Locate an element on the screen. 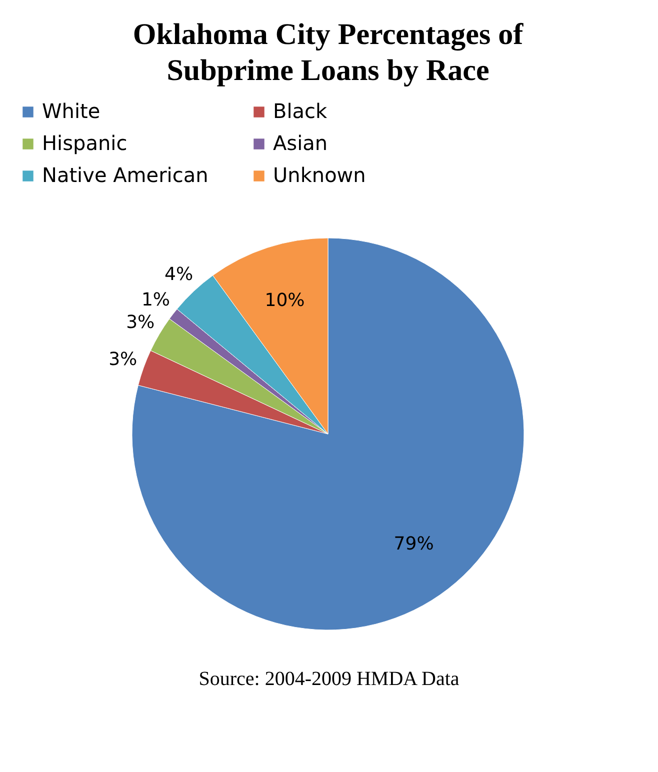  legend-label: Native American is located at coordinates (125, 175).